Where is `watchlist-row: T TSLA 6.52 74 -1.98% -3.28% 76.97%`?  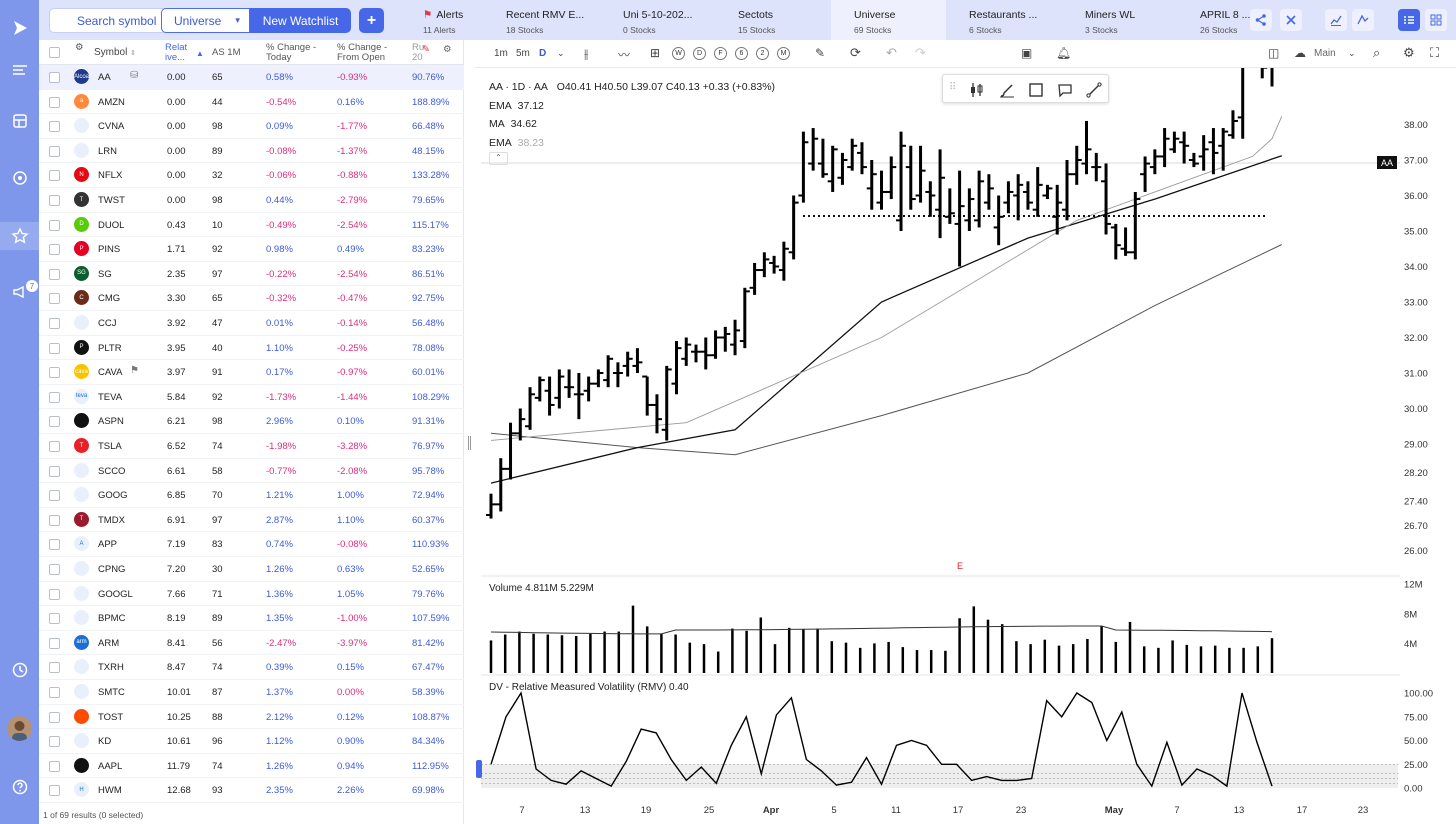
watchlist-row: T TSLA 6.52 74 -1.98% -3.28% 76.97% is located at coordinates (251, 446).